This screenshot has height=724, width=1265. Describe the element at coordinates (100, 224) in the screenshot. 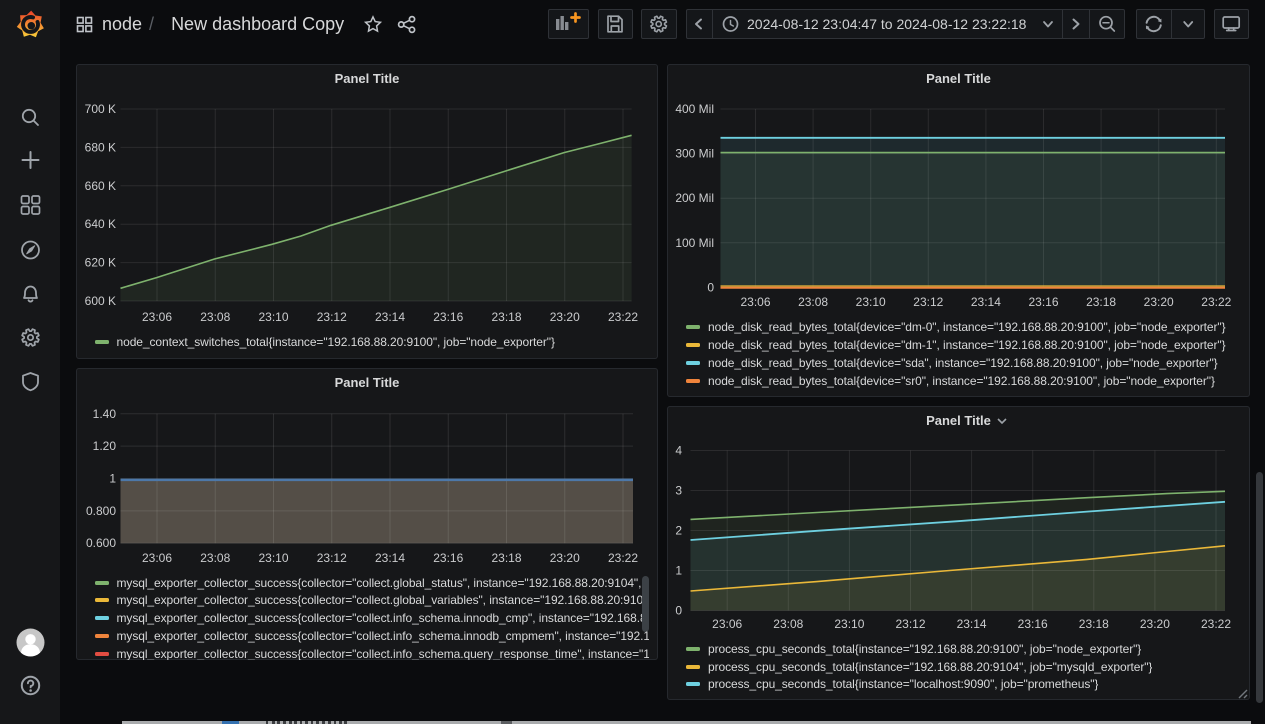

I see `svg-text: 640 K` at that location.